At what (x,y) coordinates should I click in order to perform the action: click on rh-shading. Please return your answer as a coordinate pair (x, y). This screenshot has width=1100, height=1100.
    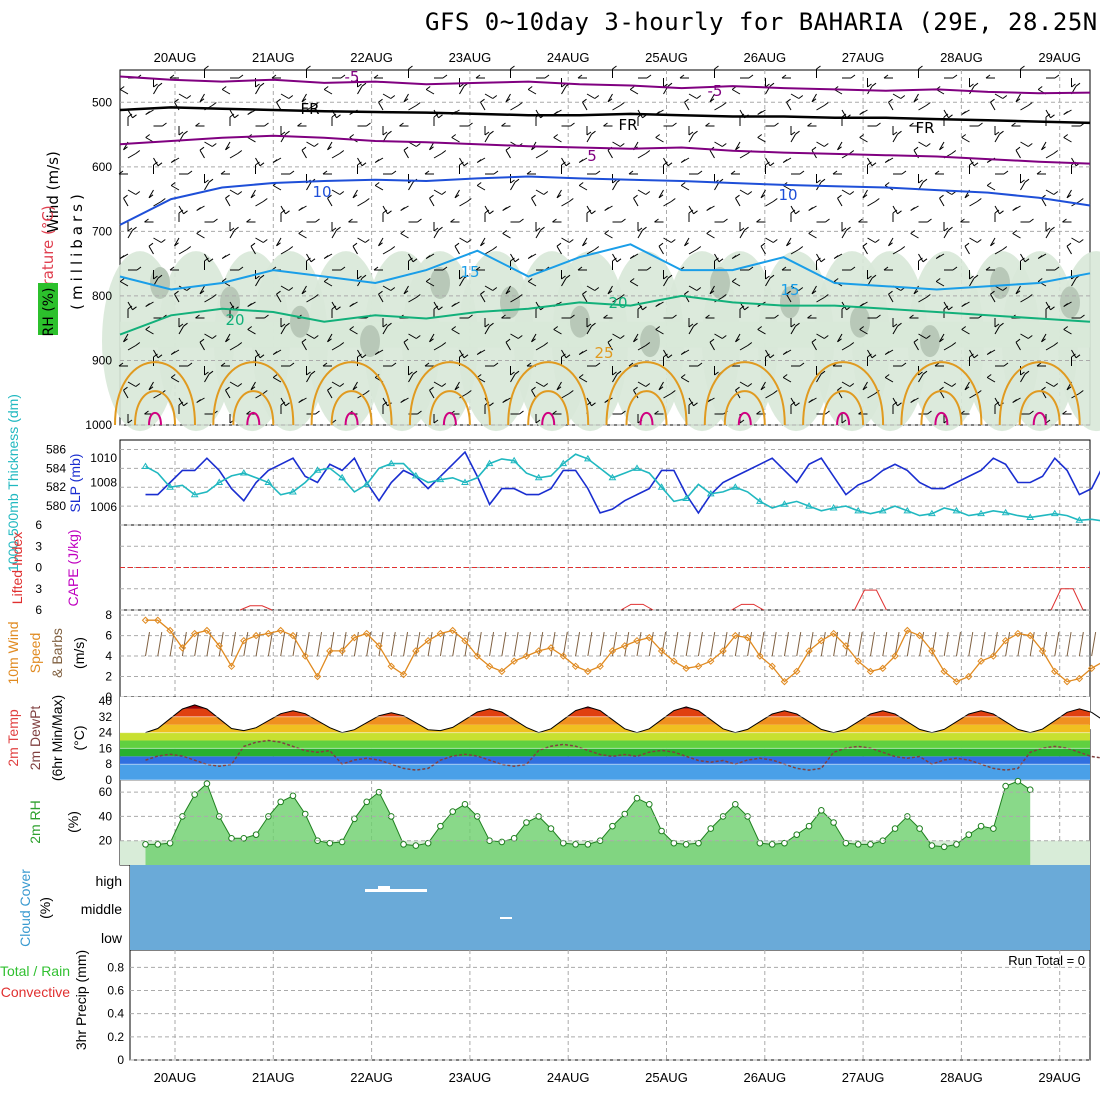
    Looking at the image, I should click on (601, 341).